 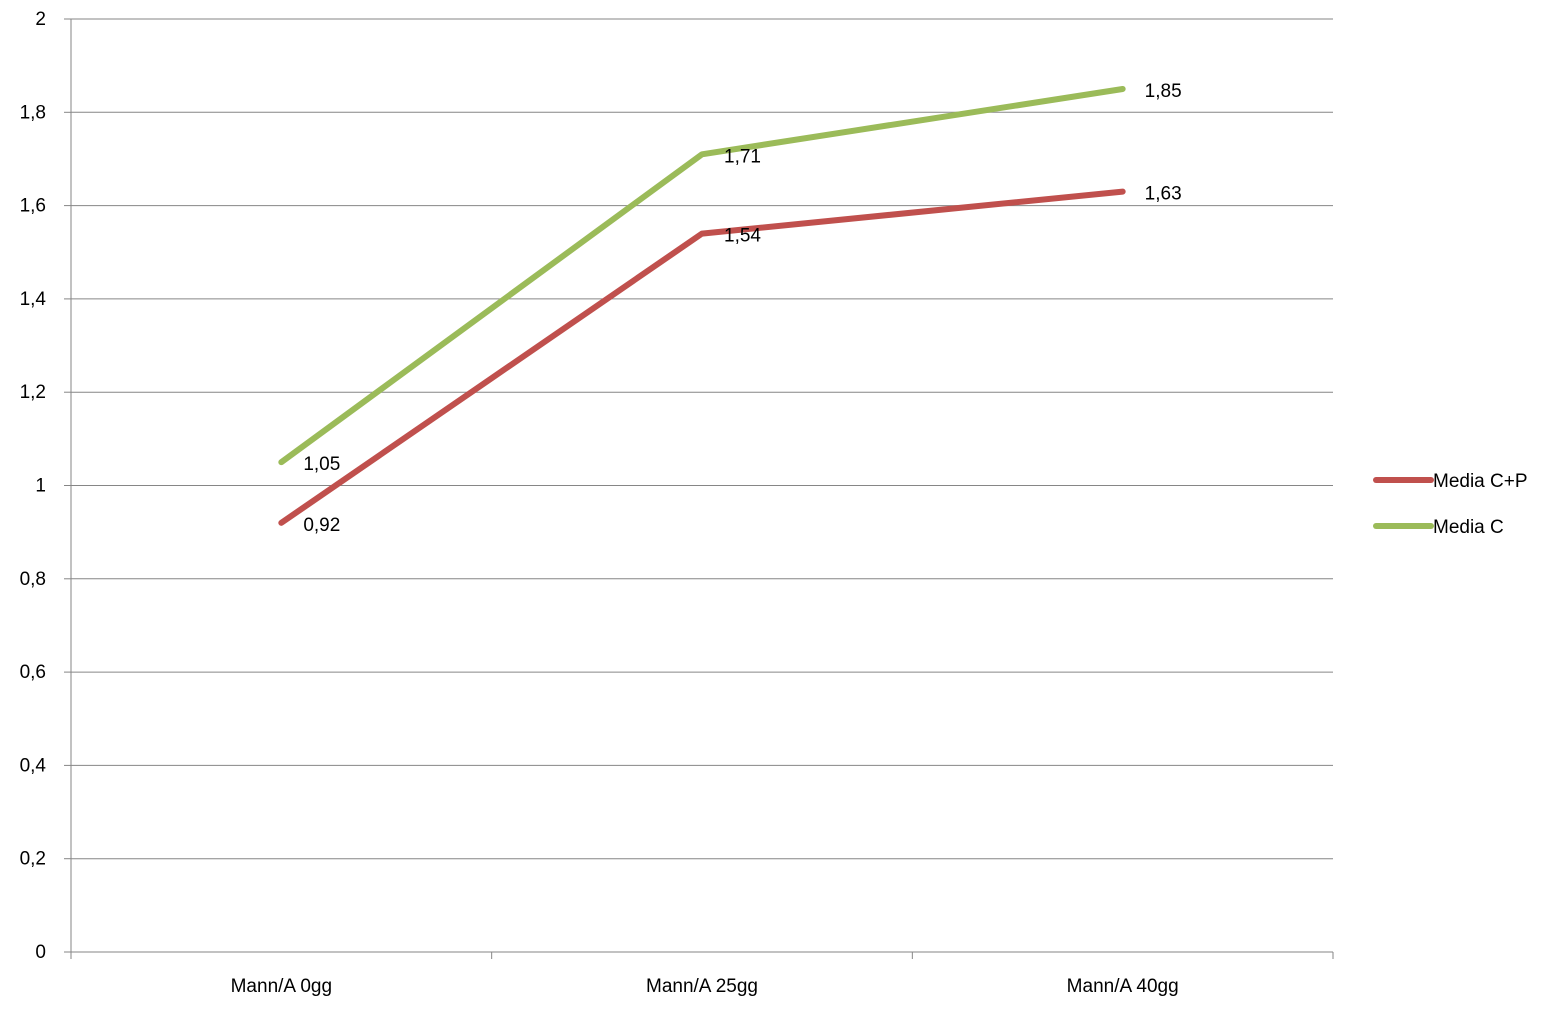 What do you see at coordinates (1163, 194) in the screenshot?
I see `data-label: 1,63` at bounding box center [1163, 194].